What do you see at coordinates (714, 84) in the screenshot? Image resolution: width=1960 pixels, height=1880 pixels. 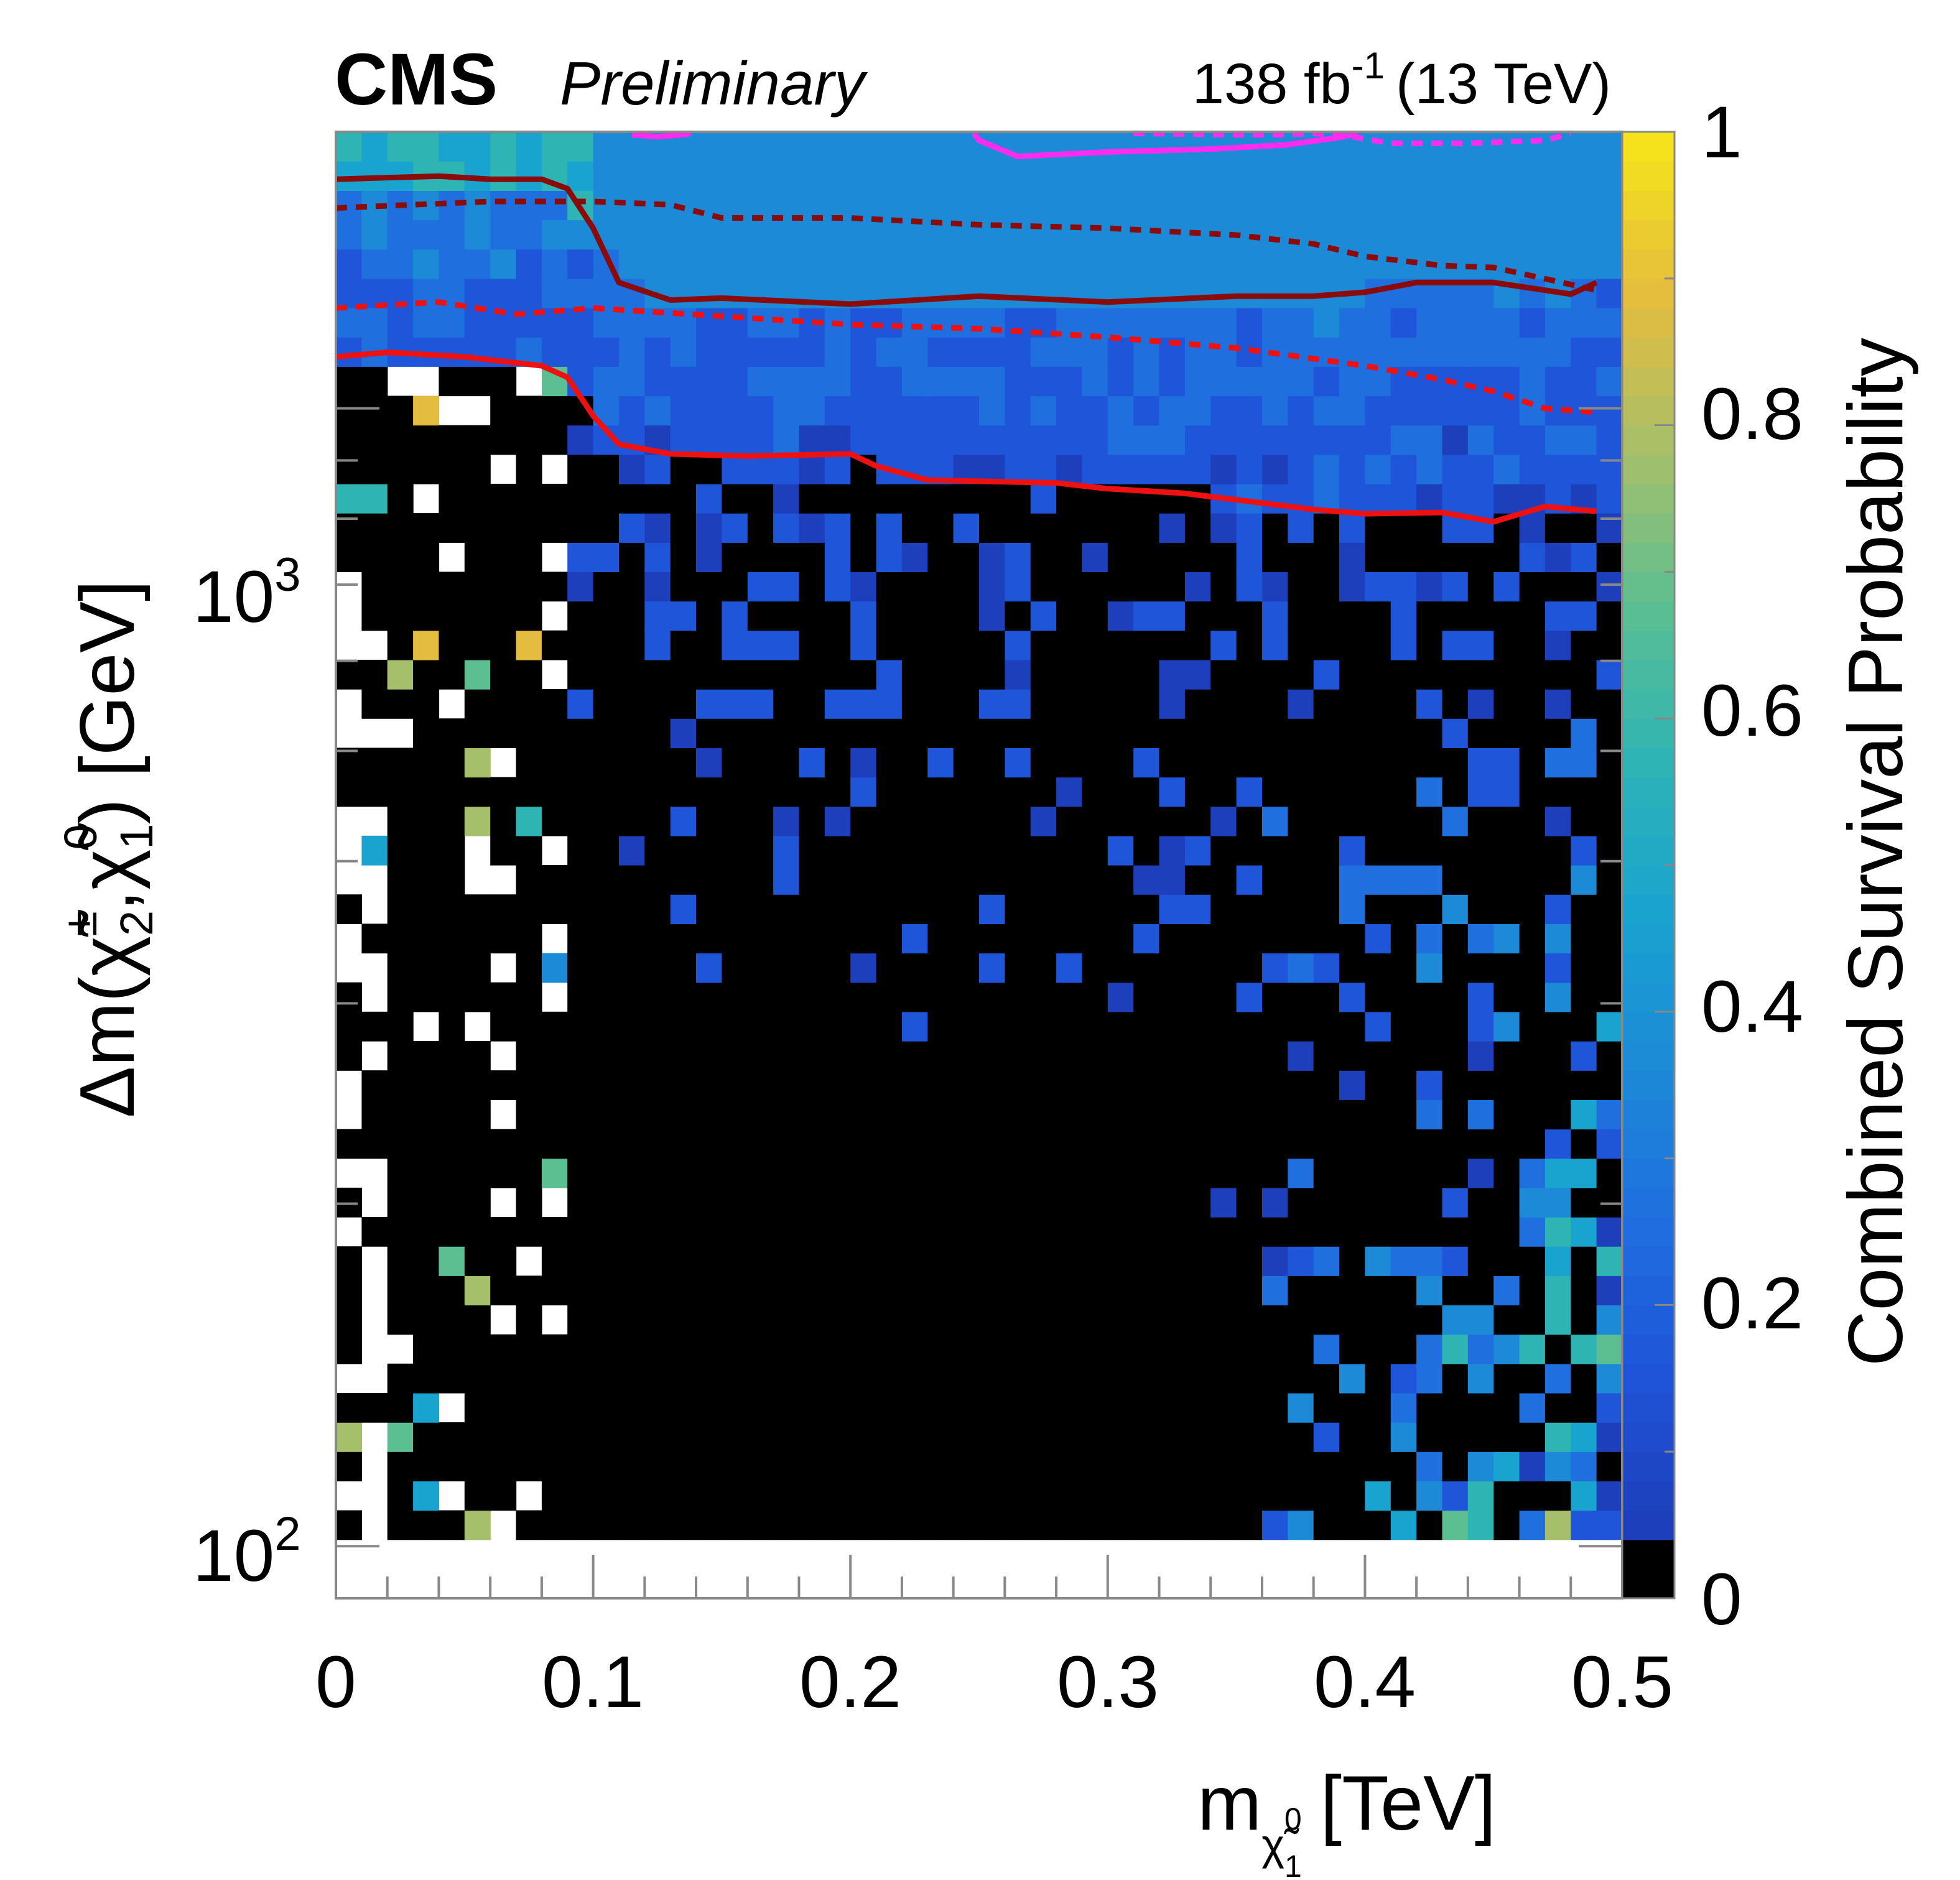 I see `preliminary-label: Preliminary` at bounding box center [714, 84].